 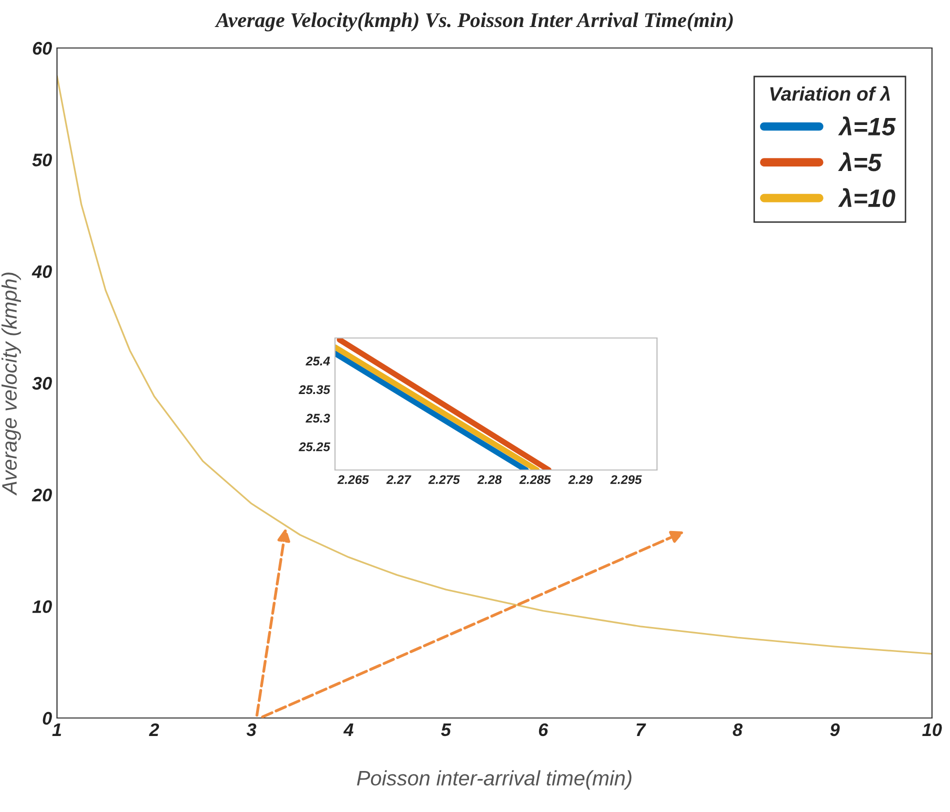 What do you see at coordinates (535, 479) in the screenshot?
I see `x-tick-label: 2.285` at bounding box center [535, 479].